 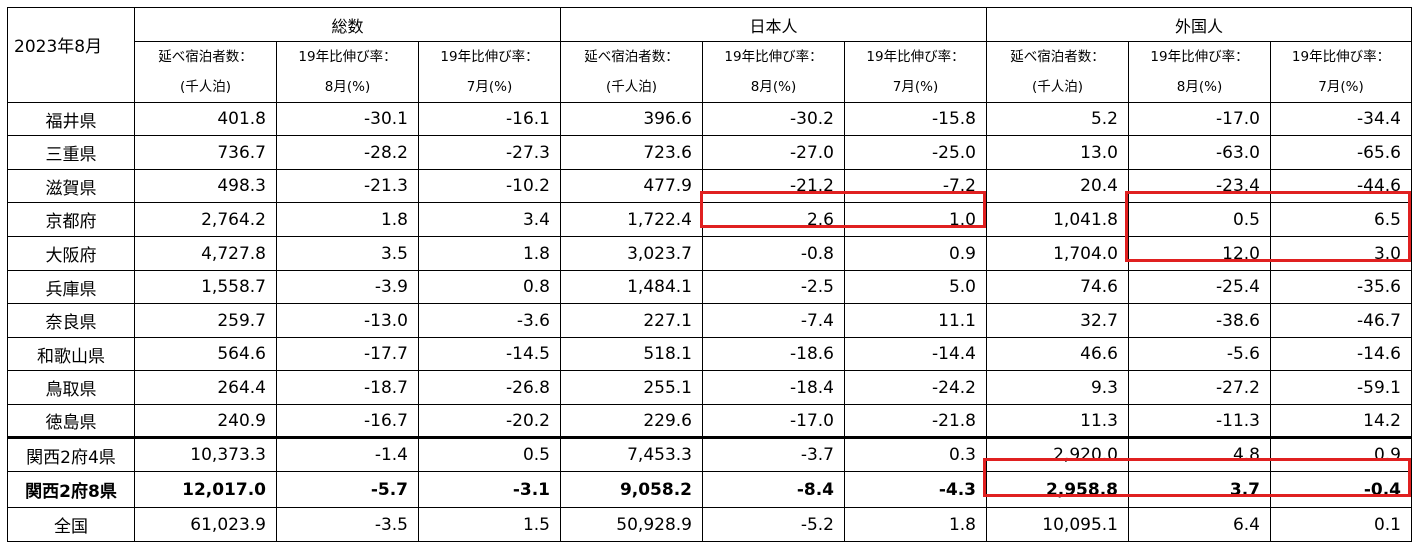 I want to click on table-cell: 1.8, so click(x=915, y=524).